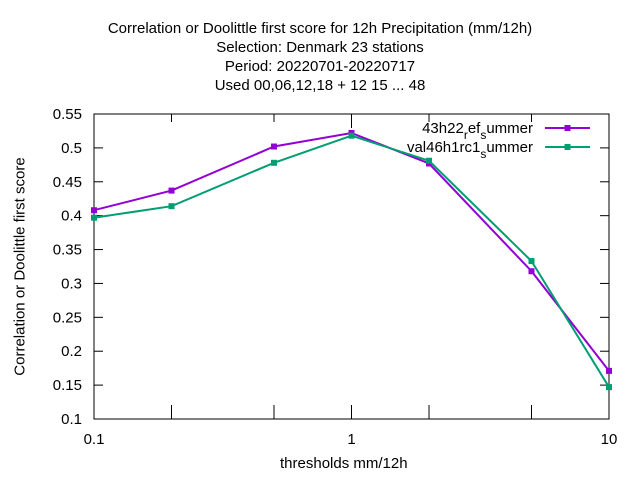  I want to click on chart-subtitle-used: Used 00,06,12,18 + 12 15 ... 48, so click(320, 85).